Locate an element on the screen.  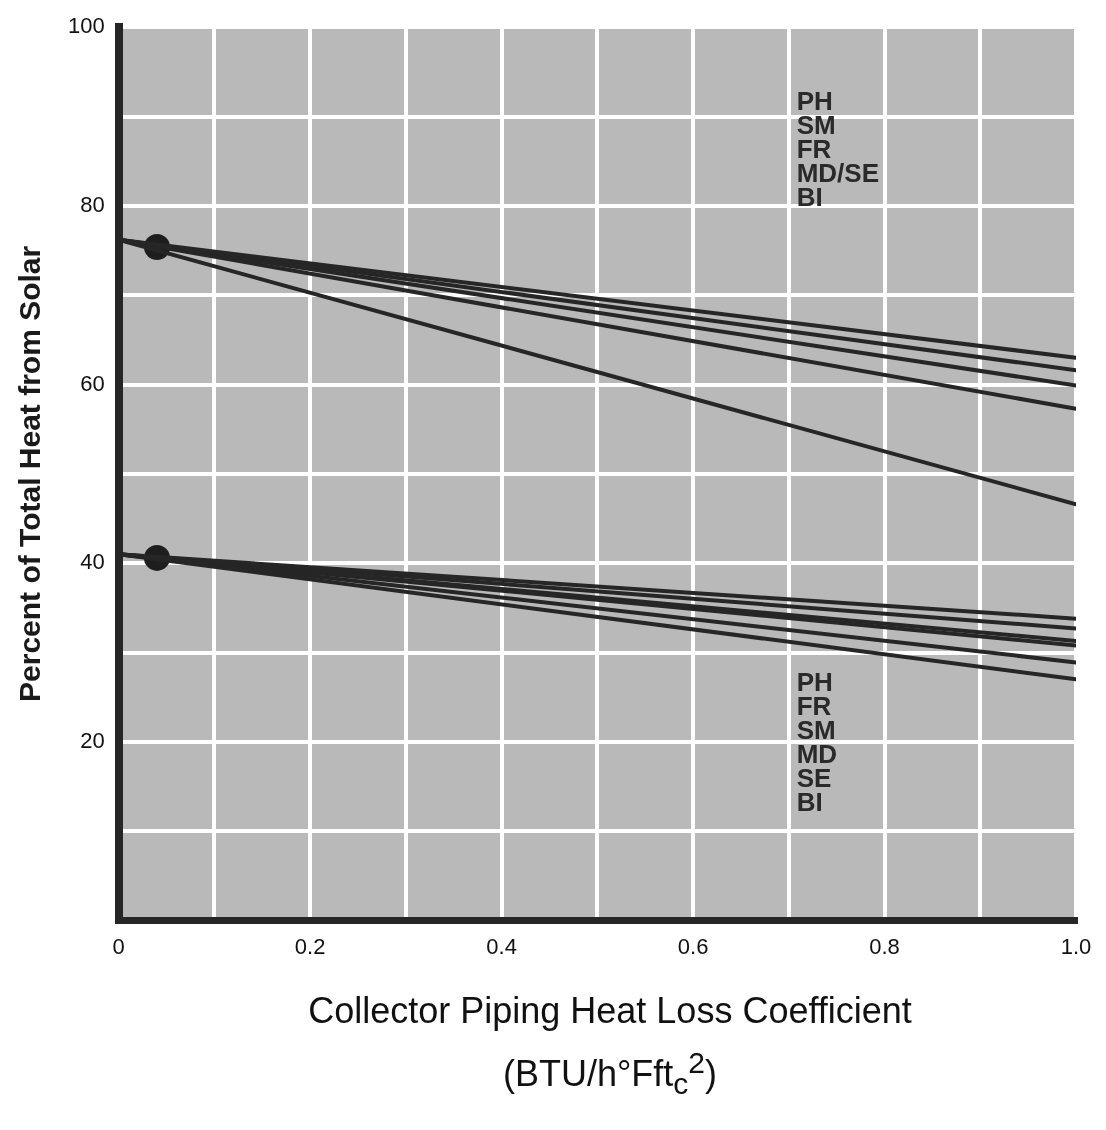
y-tick-label: 20 is located at coordinates (92, 740).